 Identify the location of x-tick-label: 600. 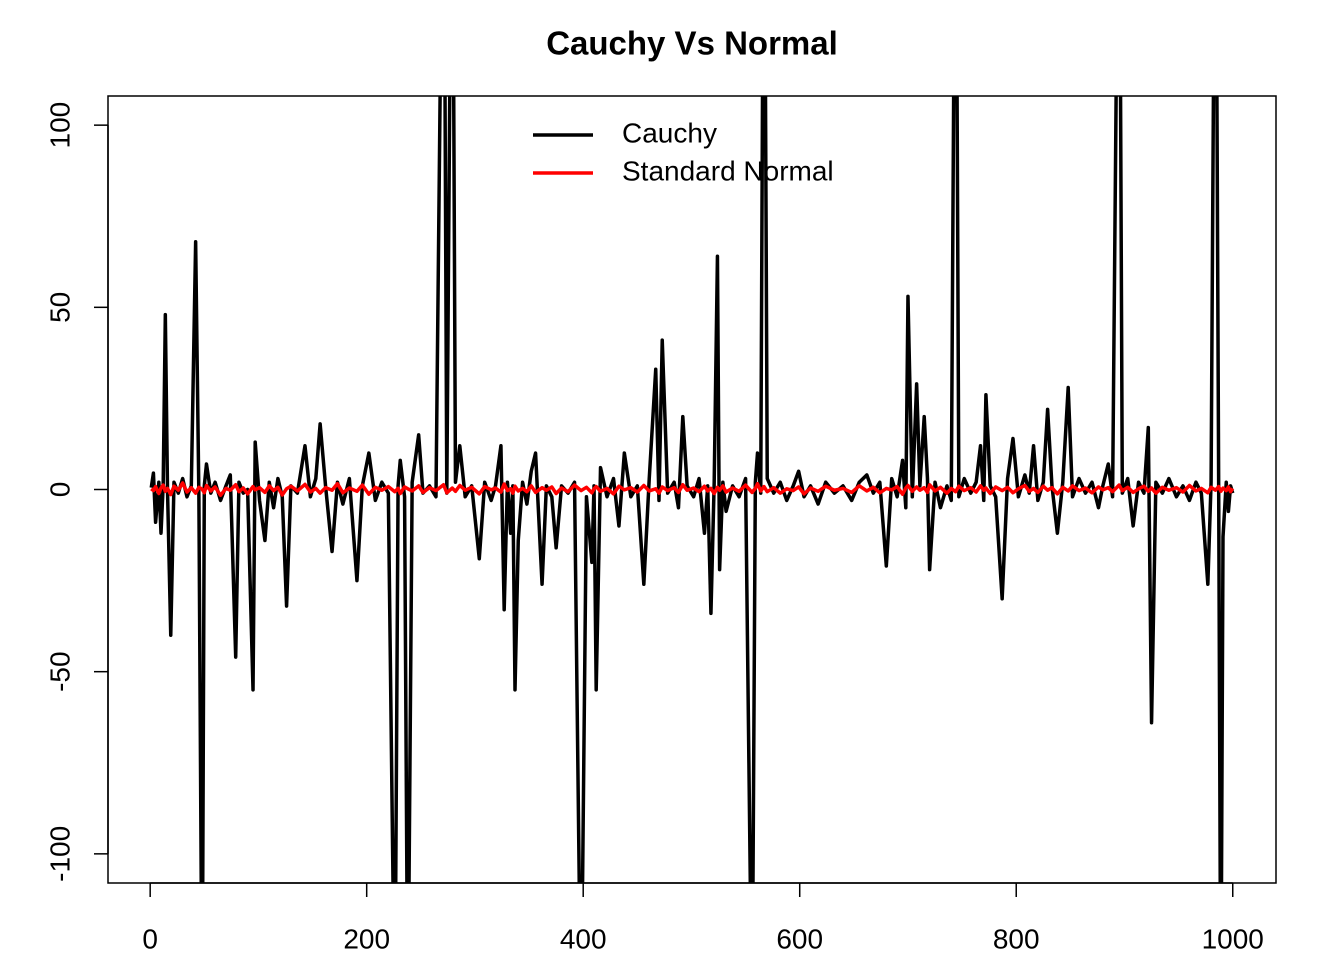
(799, 938).